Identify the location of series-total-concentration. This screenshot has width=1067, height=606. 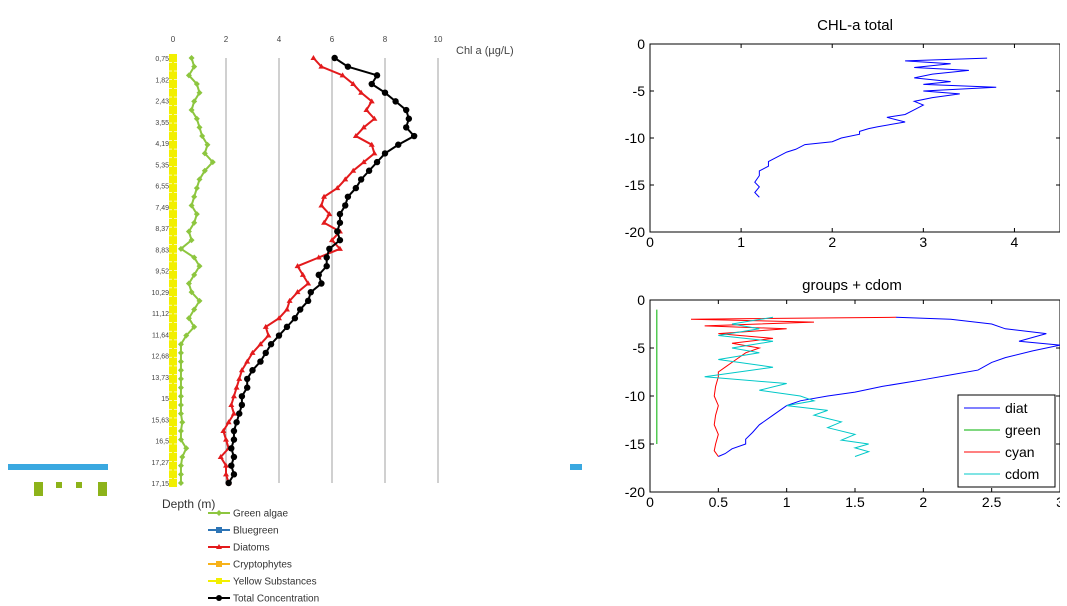
(321, 270).